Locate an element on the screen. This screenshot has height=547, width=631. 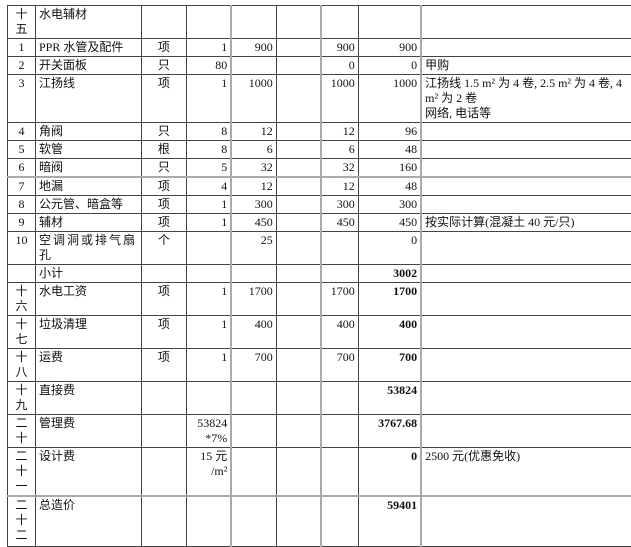
cell-name: 小计 is located at coordinates (88, 274).